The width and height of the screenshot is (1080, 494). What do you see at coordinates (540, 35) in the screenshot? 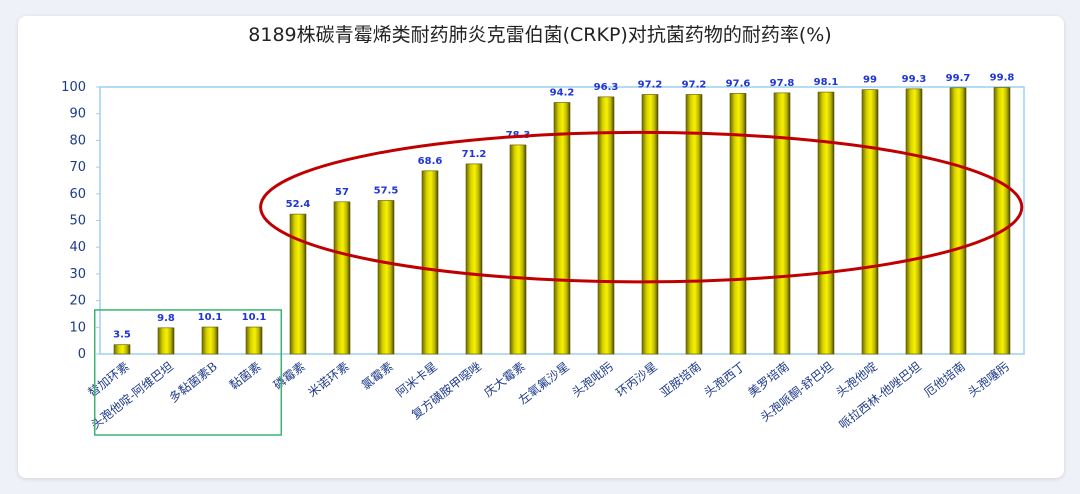
I see `chart-title: 8189株碳青霉烯类耐药肺炎克雷伯菌(CRKP)对抗菌药物的耐药率(%)` at bounding box center [540, 35].